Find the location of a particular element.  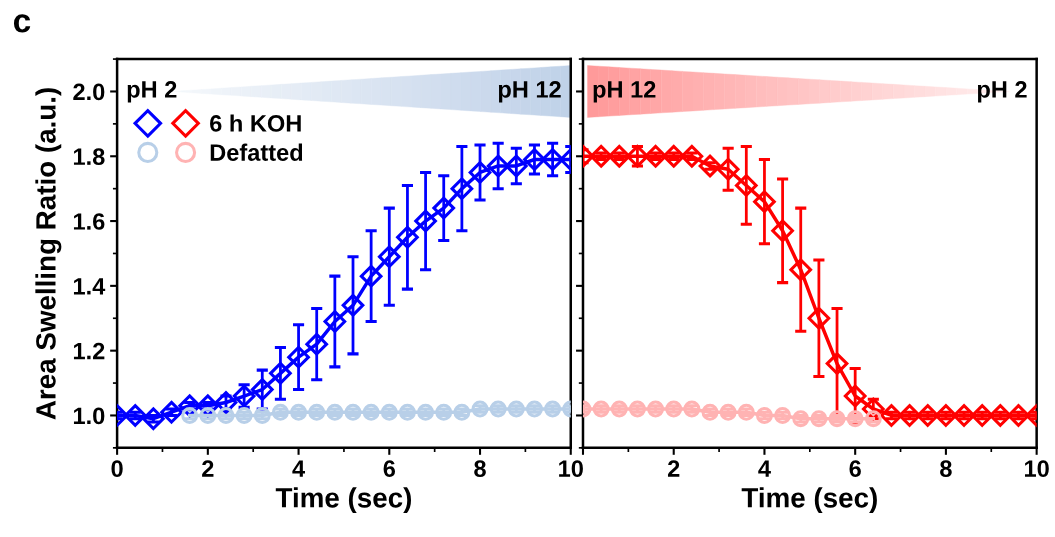

text: c is located at coordinates (22, 23).